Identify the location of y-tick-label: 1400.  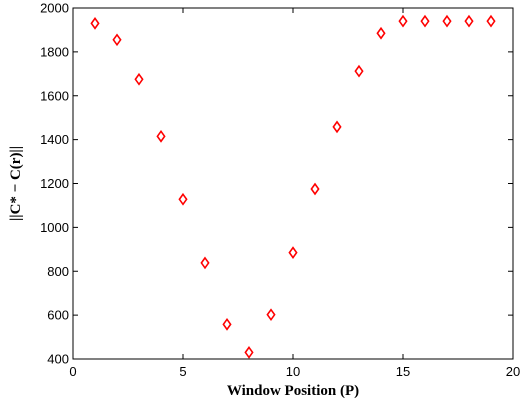
(54, 139).